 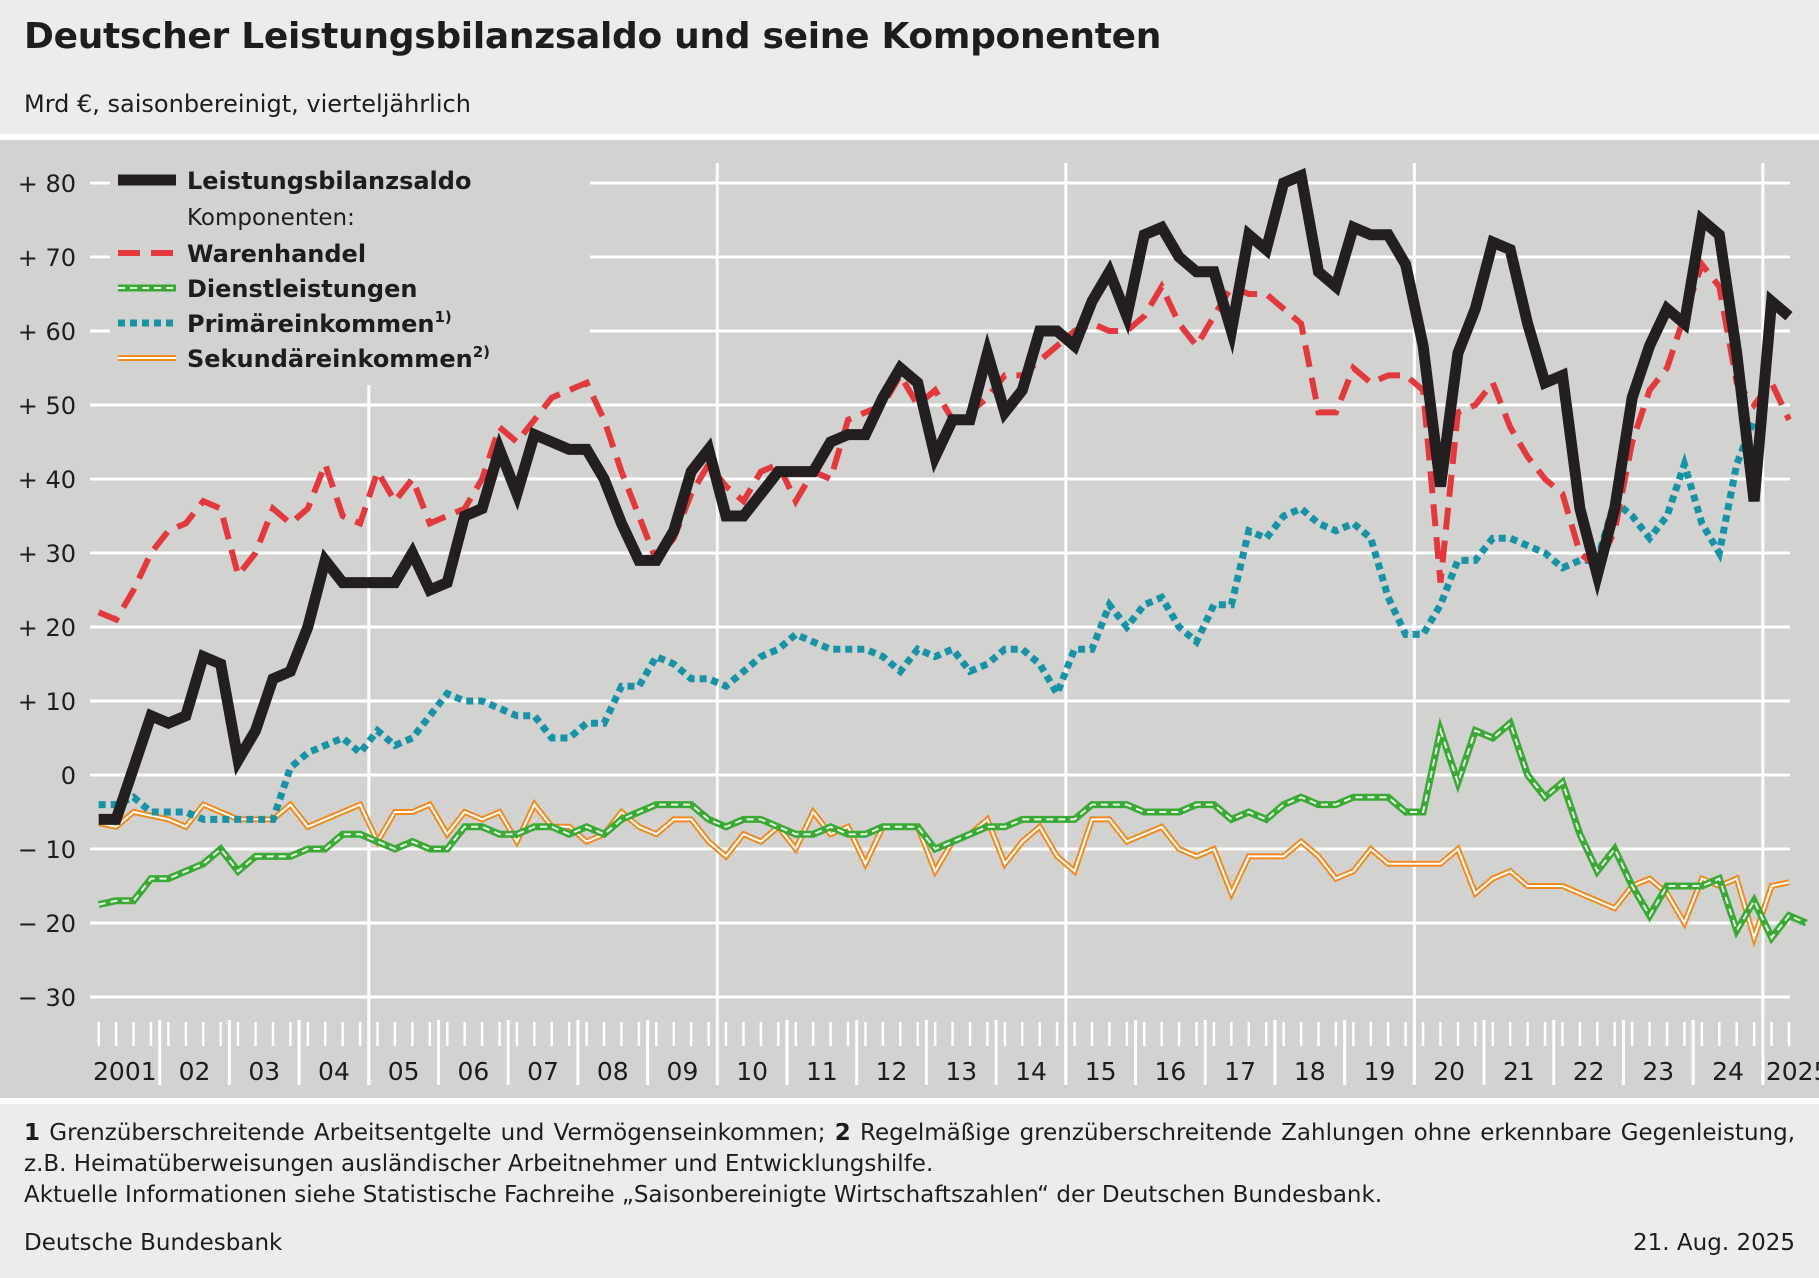 What do you see at coordinates (961, 1071) in the screenshot?
I see `x-tick-label: 13` at bounding box center [961, 1071].